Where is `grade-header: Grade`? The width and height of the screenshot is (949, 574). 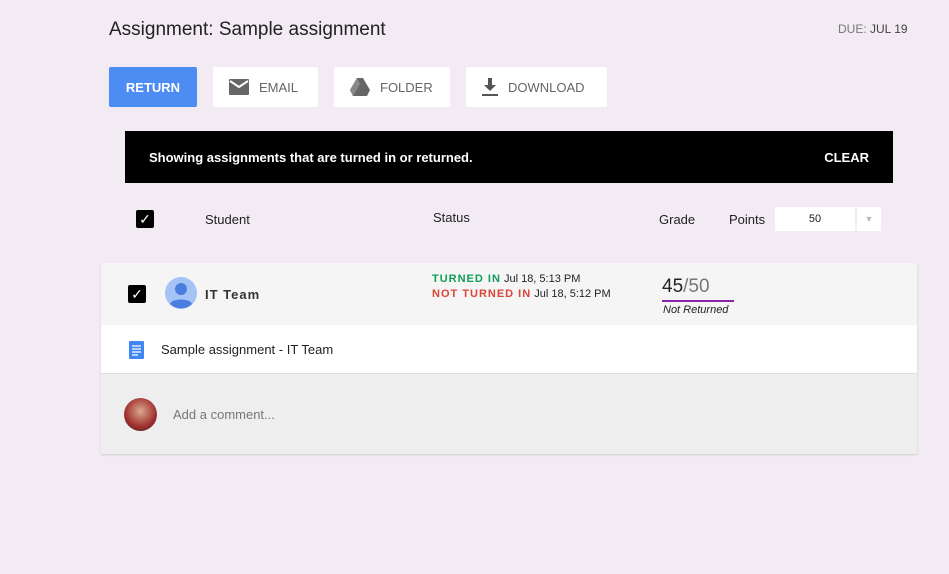
grade-header: Grade is located at coordinates (677, 219).